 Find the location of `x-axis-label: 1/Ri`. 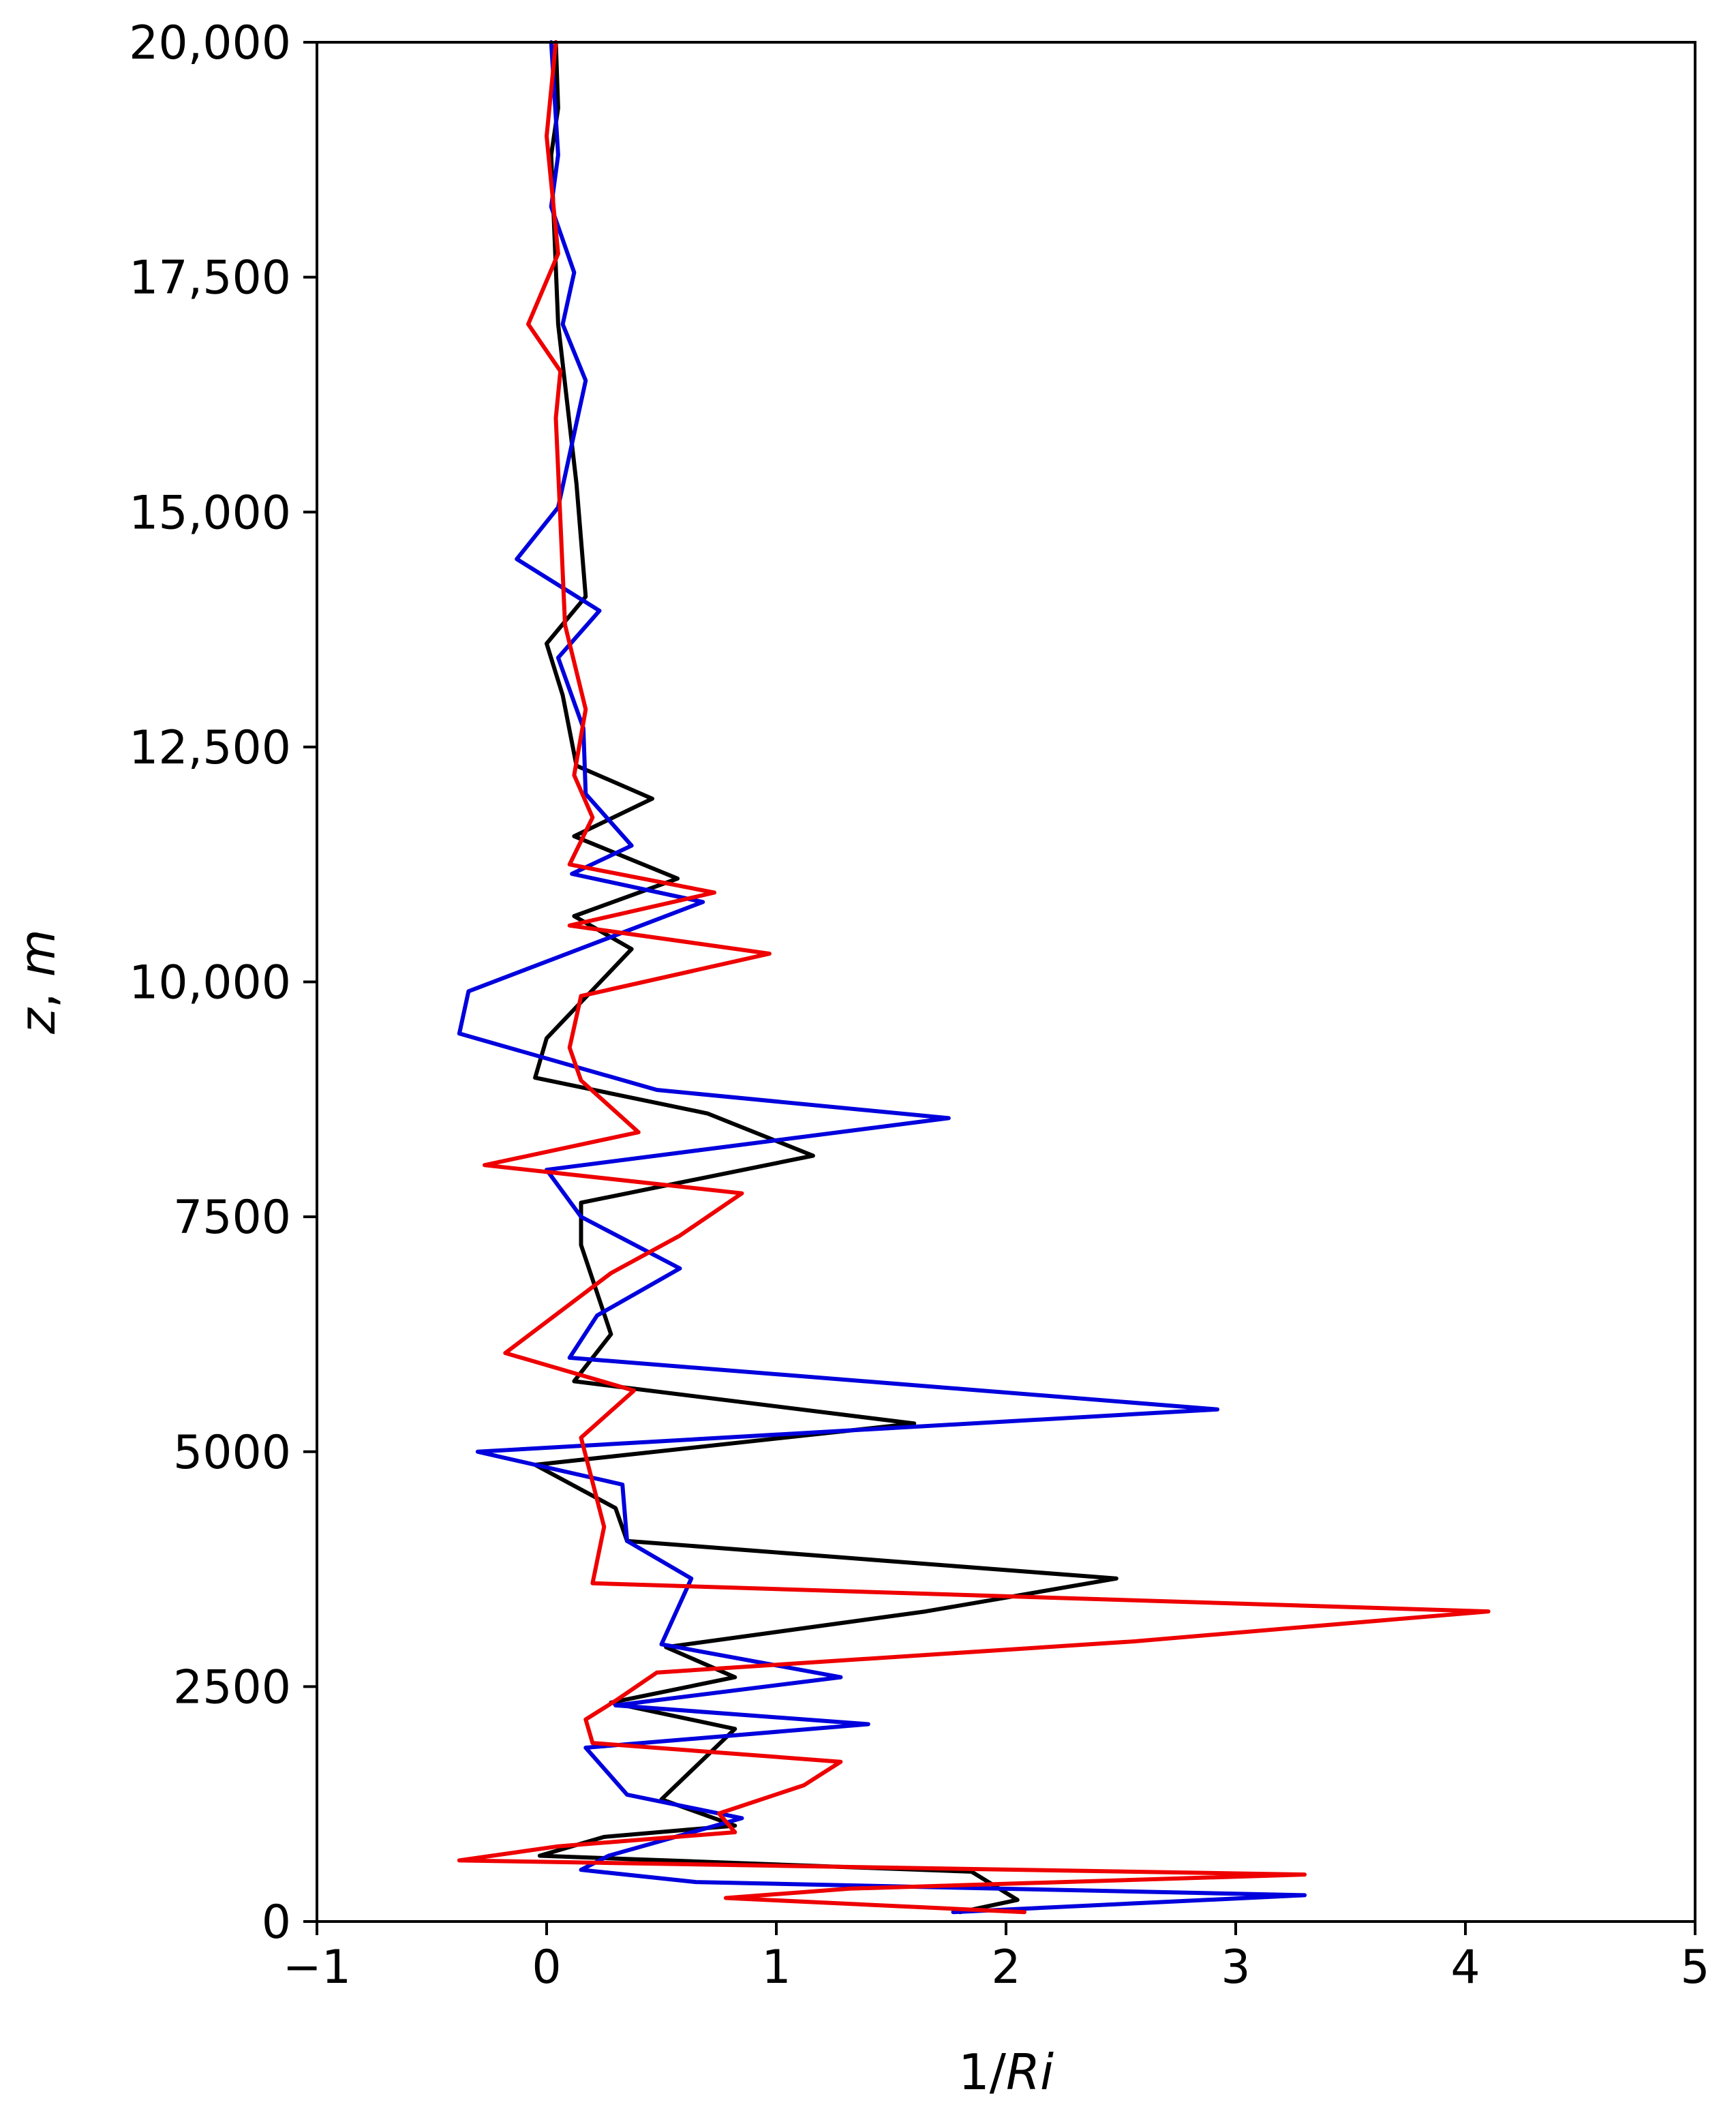

x-axis-label: 1/Ri is located at coordinates (1006, 2072).